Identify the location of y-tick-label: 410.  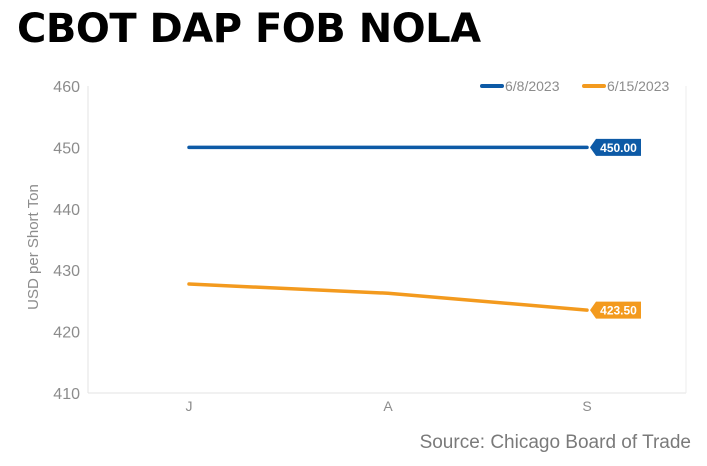
(66, 394).